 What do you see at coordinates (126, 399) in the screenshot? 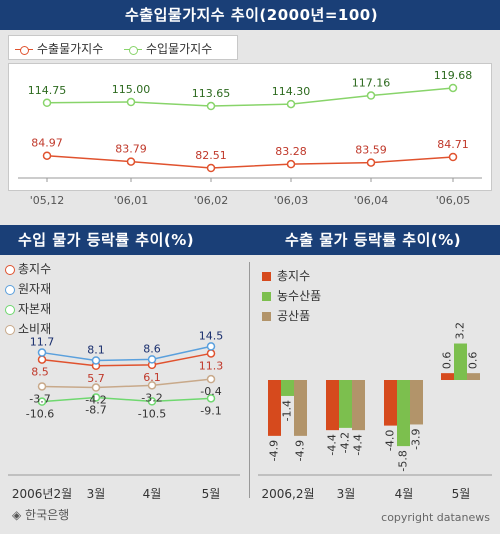
I see `capital-rate-line` at bounding box center [126, 399].